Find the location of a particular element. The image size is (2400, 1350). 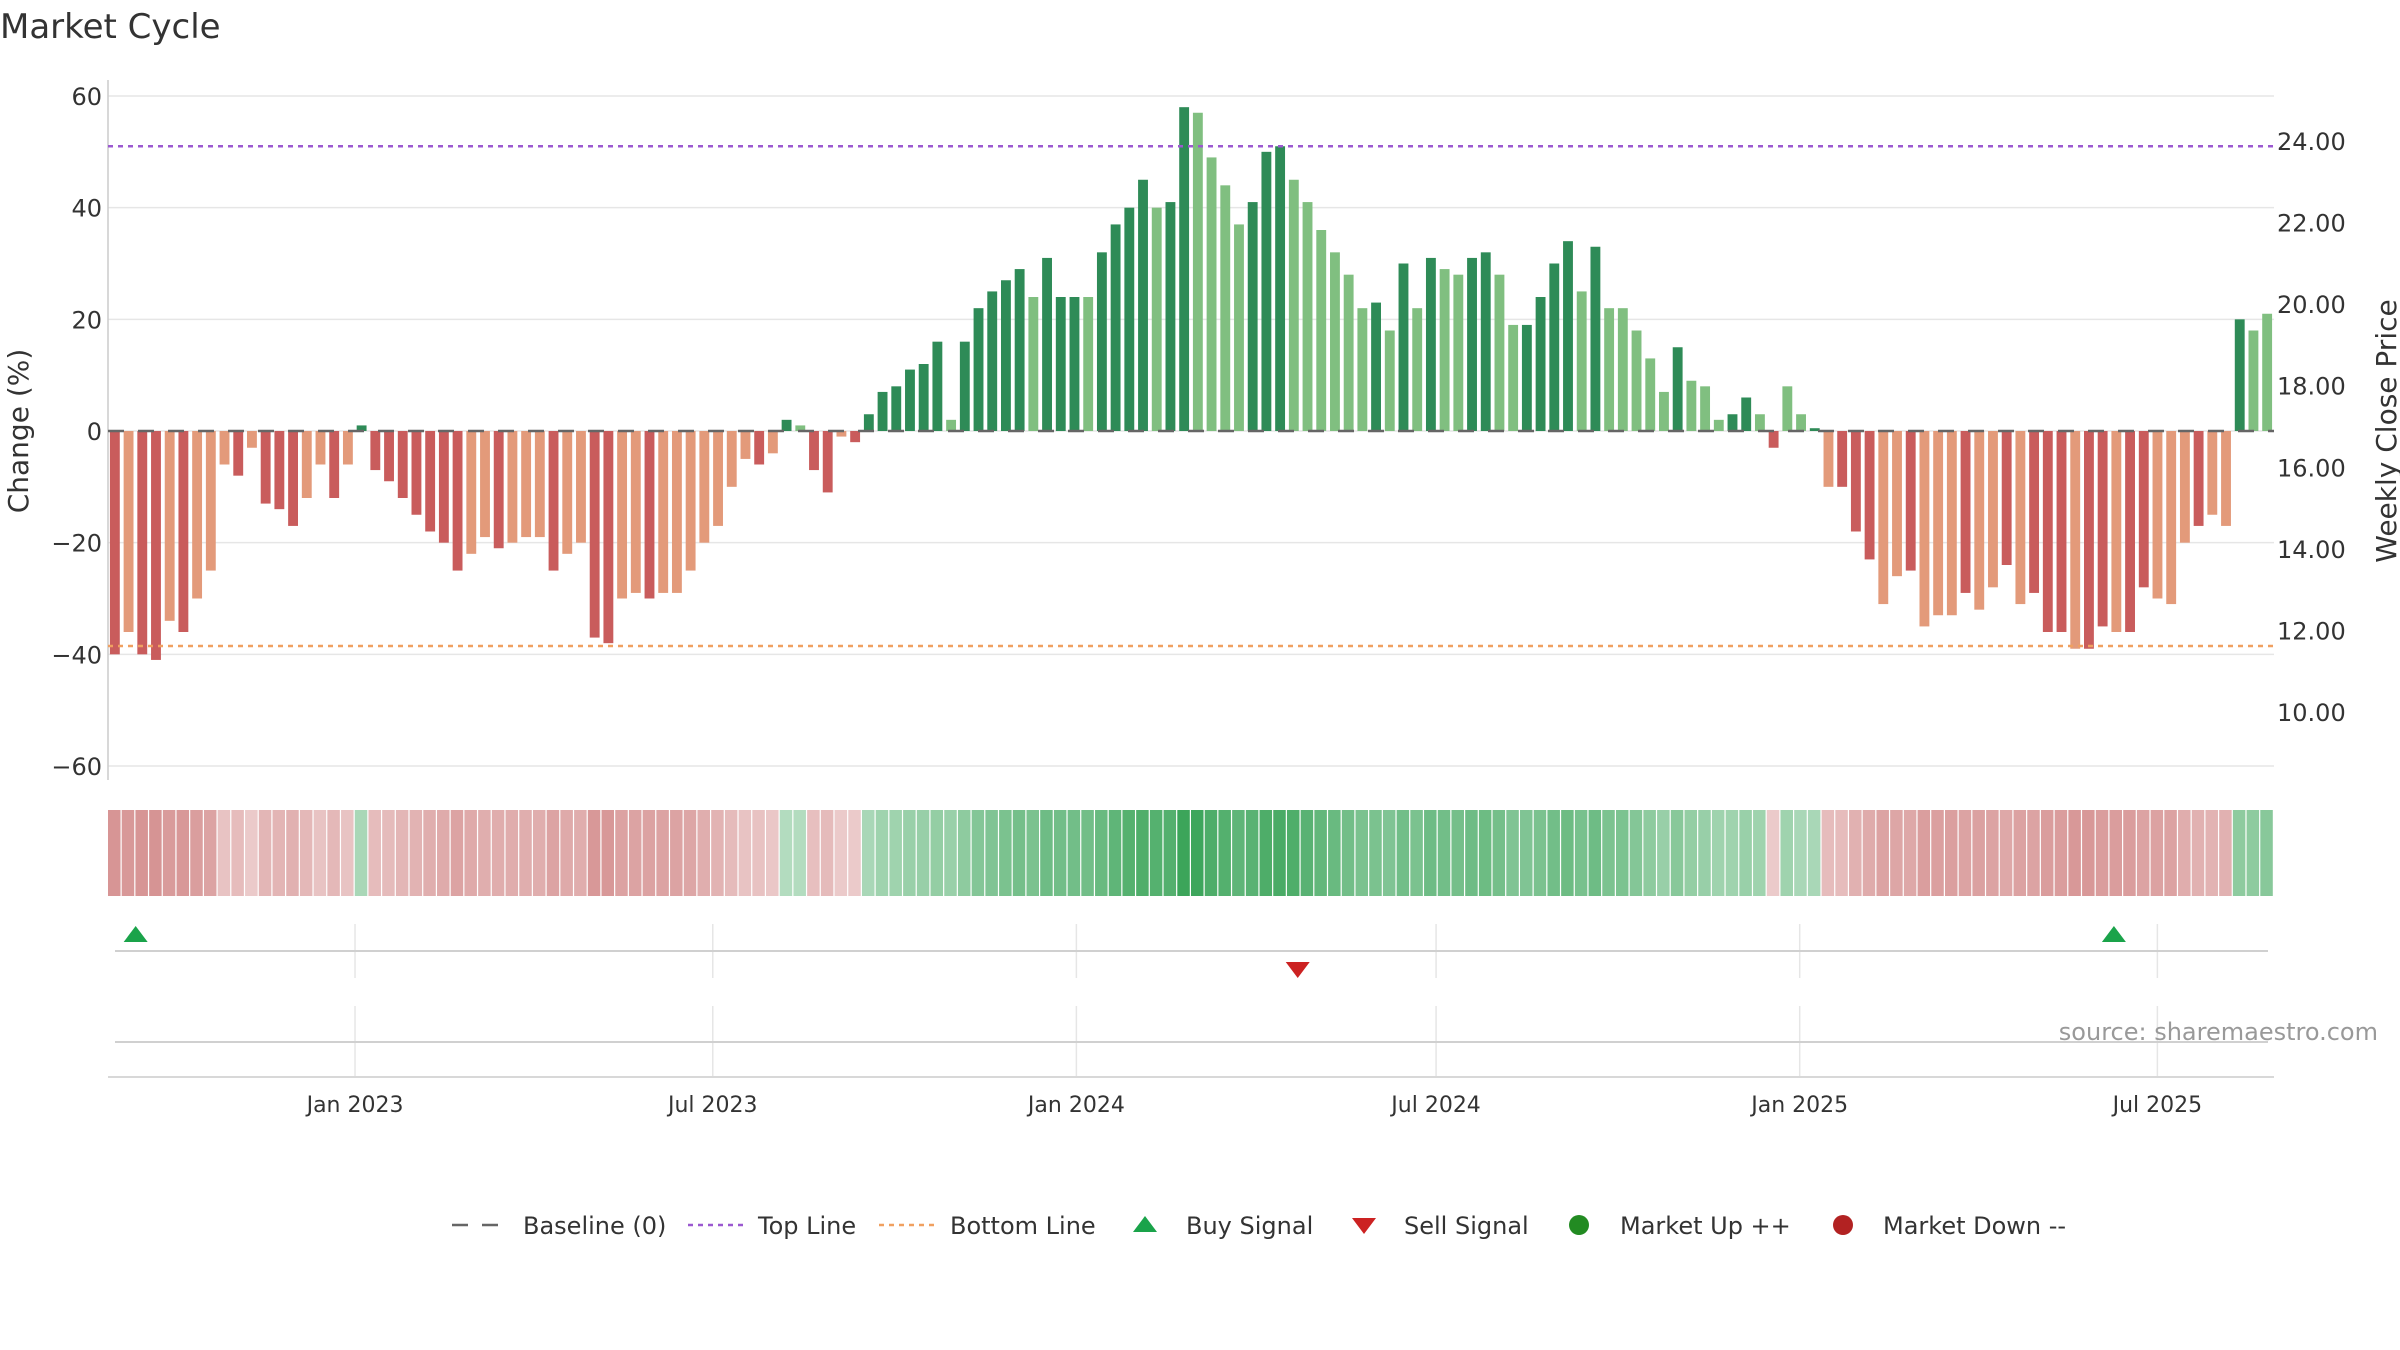

y-tick-label-right: 18.00 is located at coordinates (2311, 387).